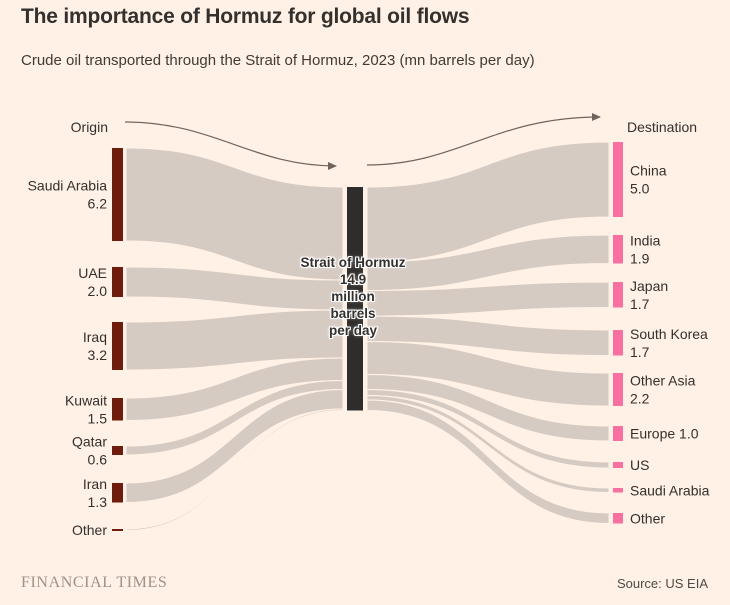  I want to click on destination-label-us: US, so click(639, 465).